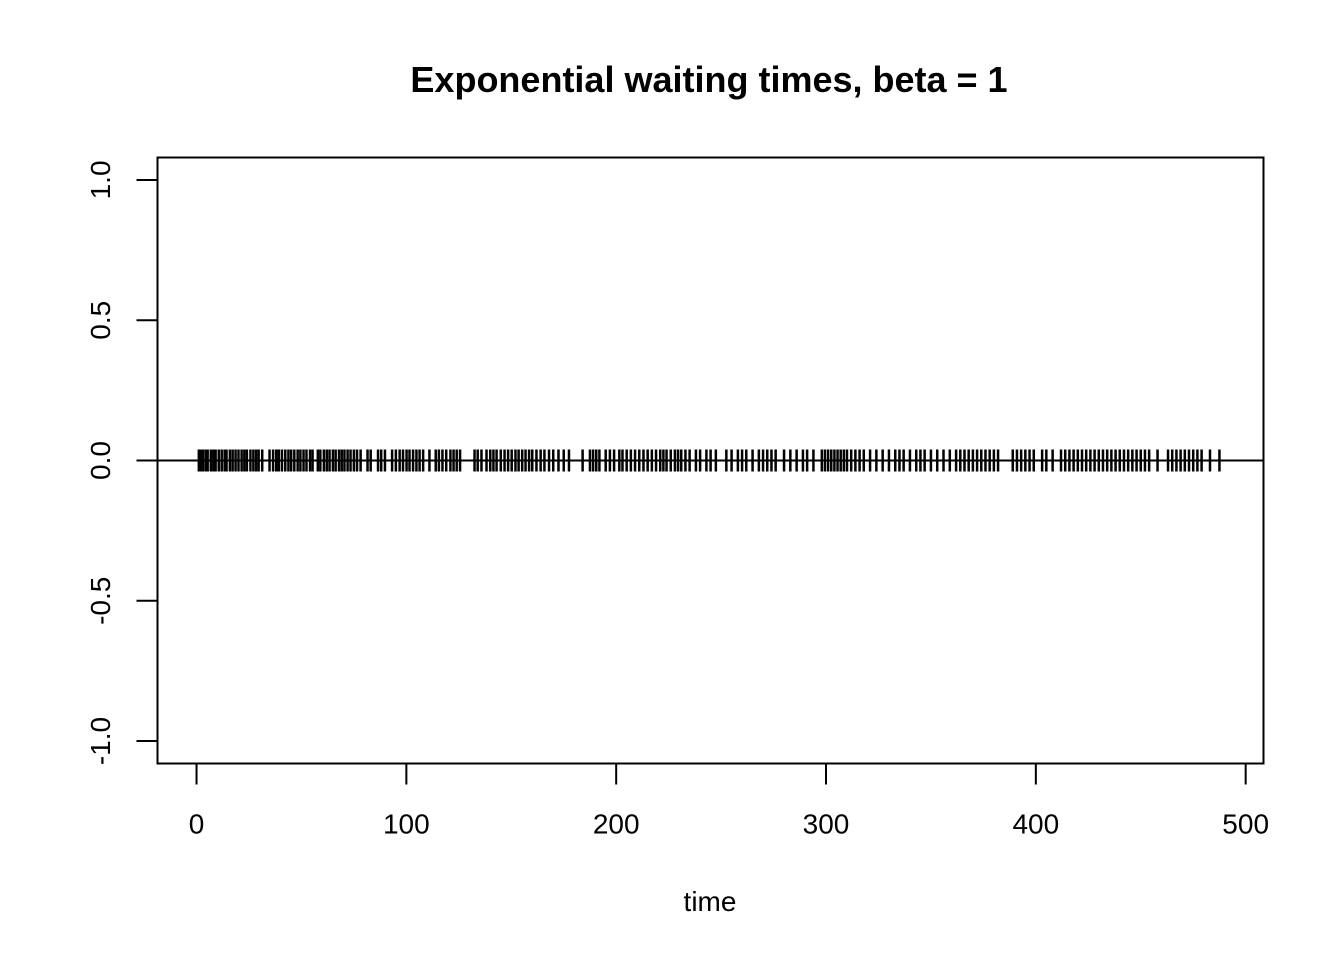 Image resolution: width=1344 pixels, height=960 pixels. What do you see at coordinates (1245, 824) in the screenshot?
I see `x-tick-label: 500` at bounding box center [1245, 824].